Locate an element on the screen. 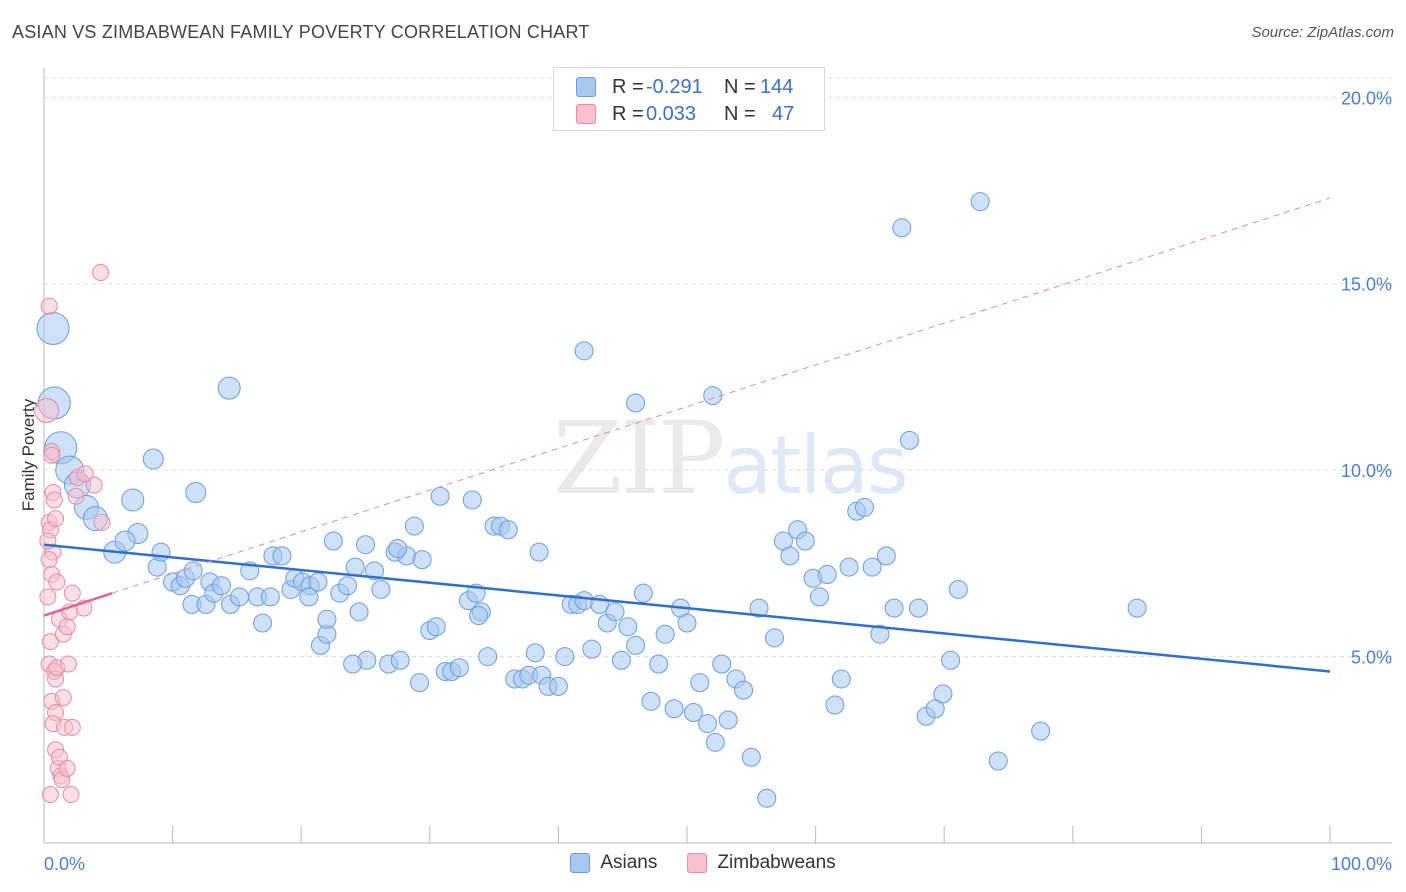  y-axis-label: Family Poverty is located at coordinates (28, 454).